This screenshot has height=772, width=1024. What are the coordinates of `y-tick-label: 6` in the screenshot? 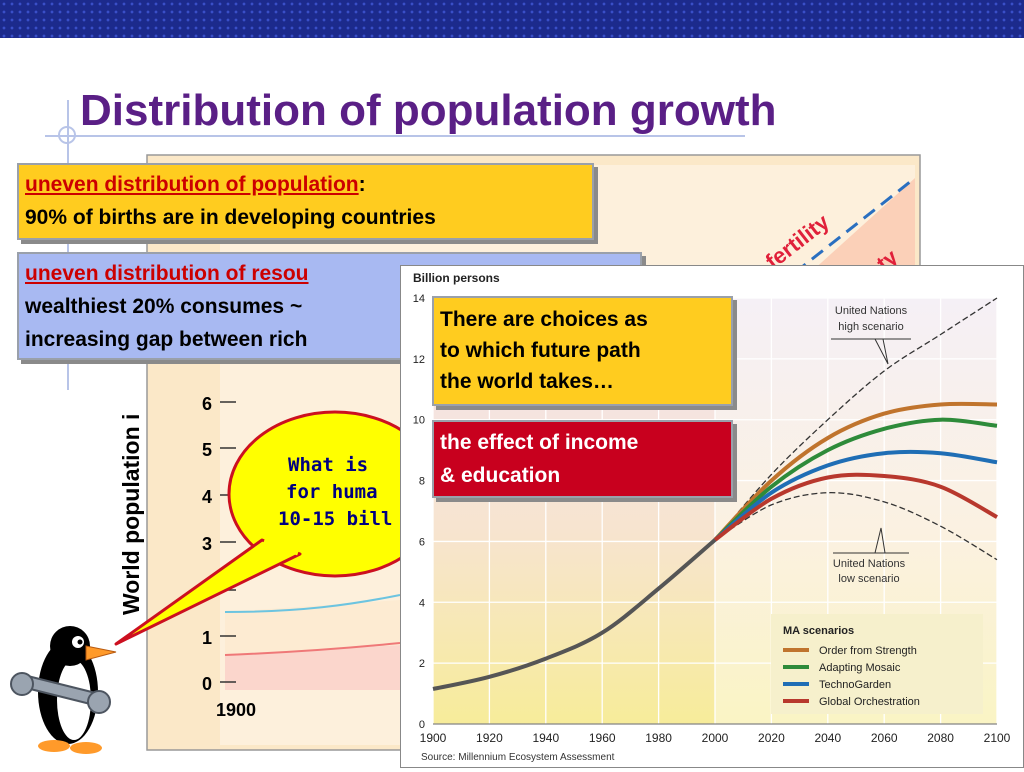 It's located at (422, 542).